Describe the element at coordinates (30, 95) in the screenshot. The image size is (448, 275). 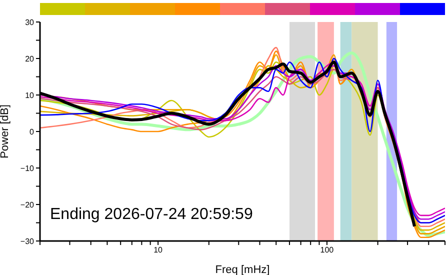
I see `y-tick-label: 10` at that location.